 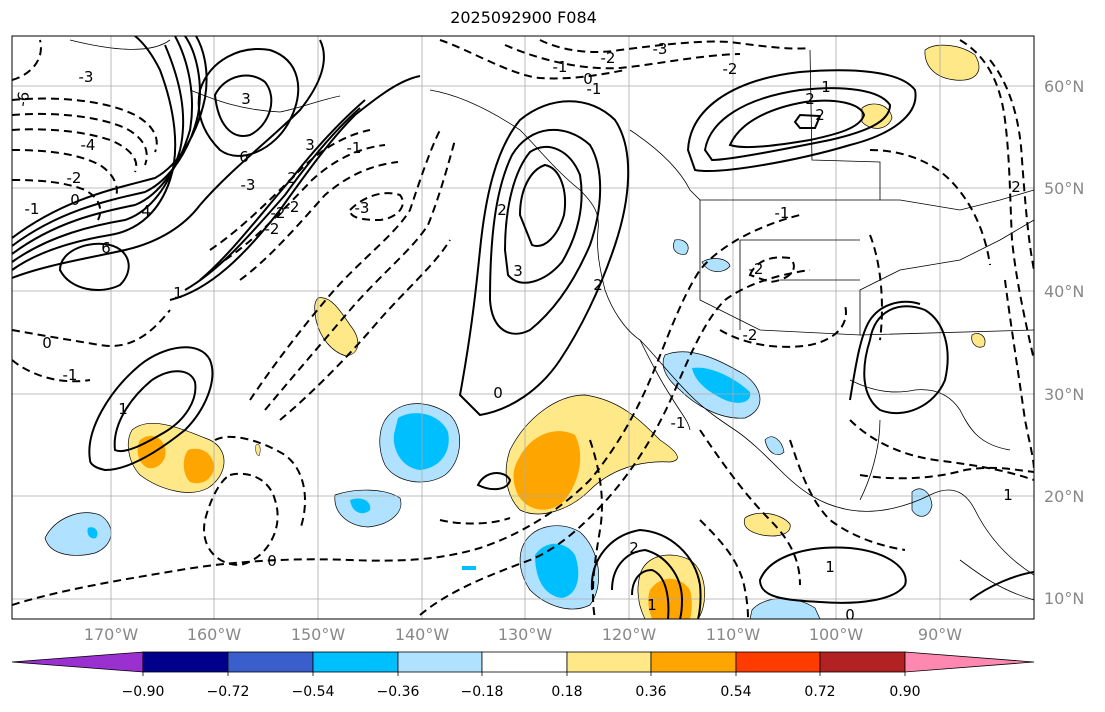 What do you see at coordinates (1064, 291) in the screenshot?
I see `lat-label: 40°N` at bounding box center [1064, 291].